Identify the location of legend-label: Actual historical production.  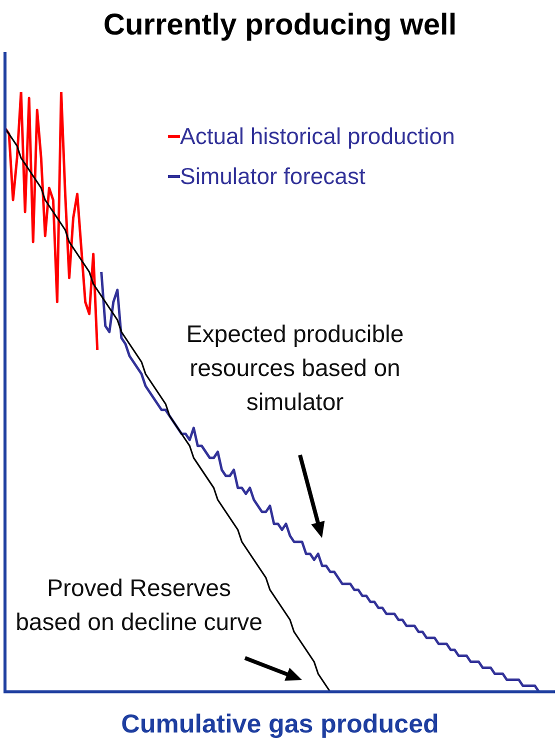
(317, 136).